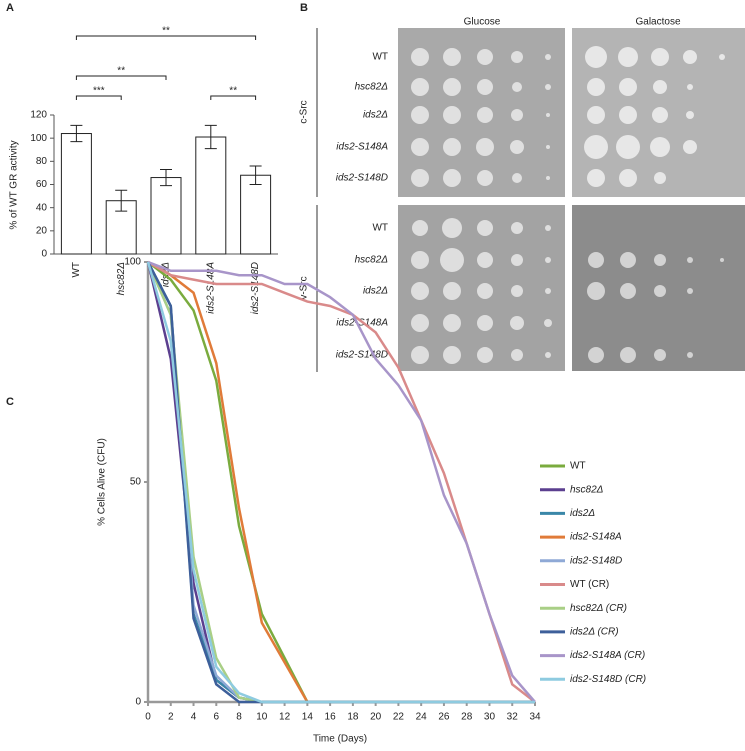 Image resolution: width=745 pixels, height=751 pixels. What do you see at coordinates (308, 717) in the screenshot?
I see `x-tick-label: 14` at bounding box center [308, 717].